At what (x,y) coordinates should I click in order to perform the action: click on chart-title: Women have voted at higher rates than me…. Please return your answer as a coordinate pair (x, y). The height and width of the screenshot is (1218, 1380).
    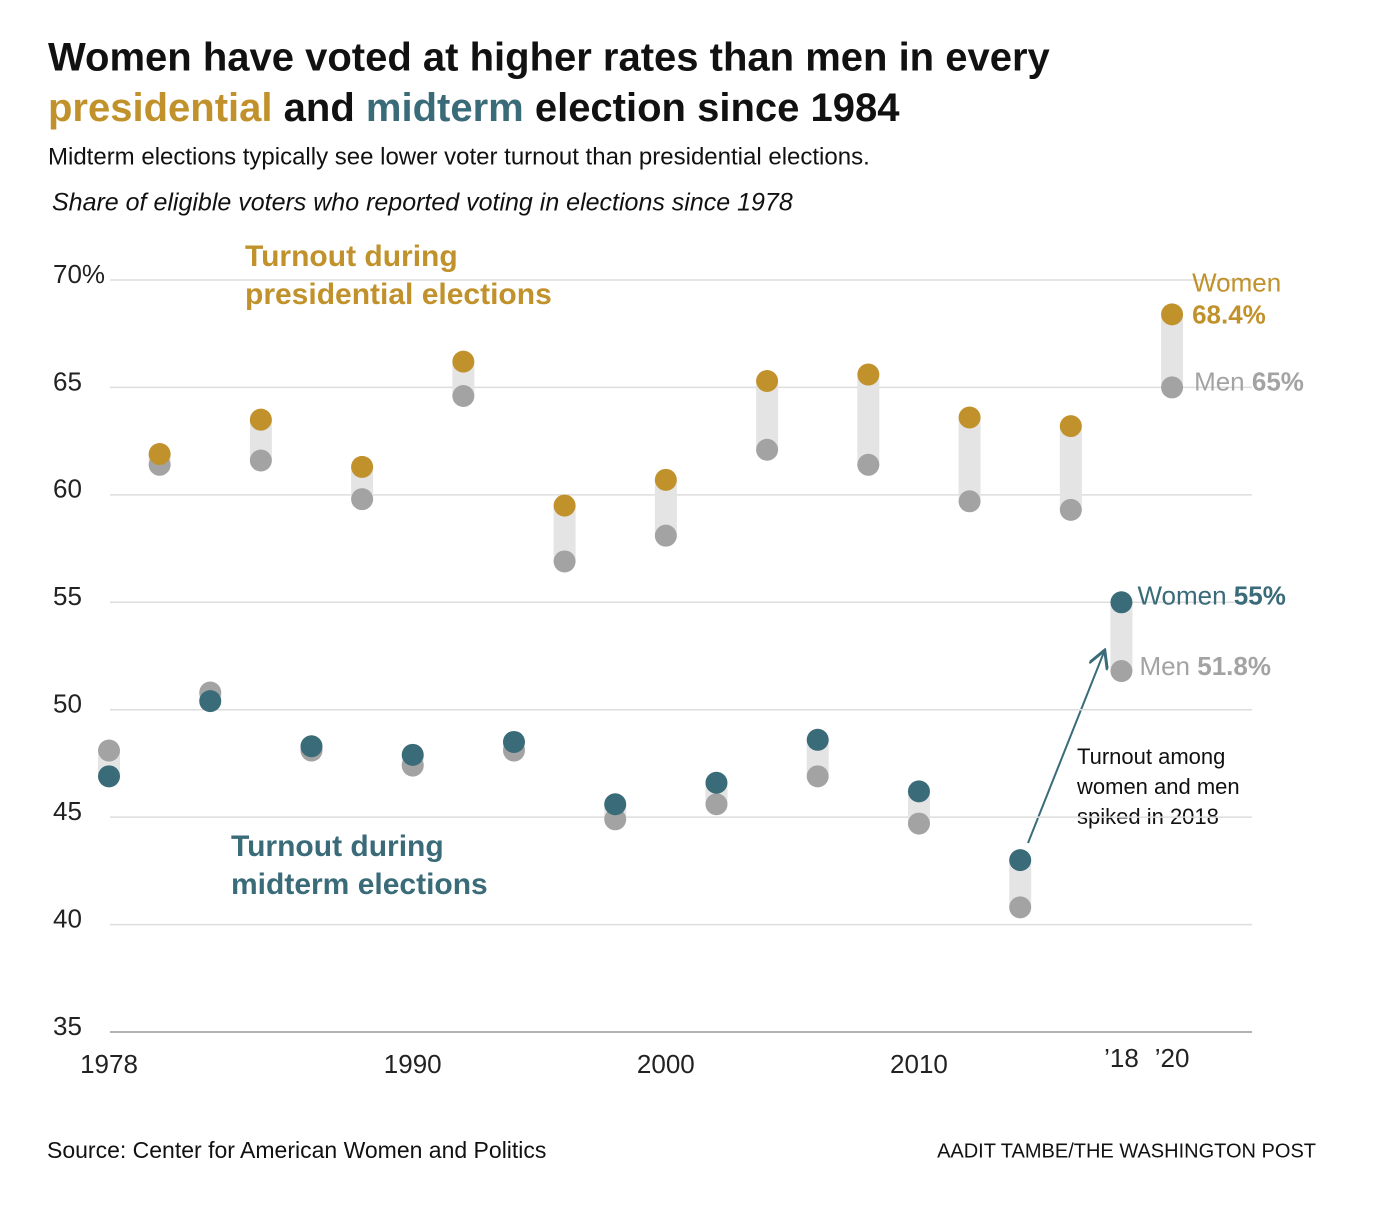
    Looking at the image, I should click on (549, 58).